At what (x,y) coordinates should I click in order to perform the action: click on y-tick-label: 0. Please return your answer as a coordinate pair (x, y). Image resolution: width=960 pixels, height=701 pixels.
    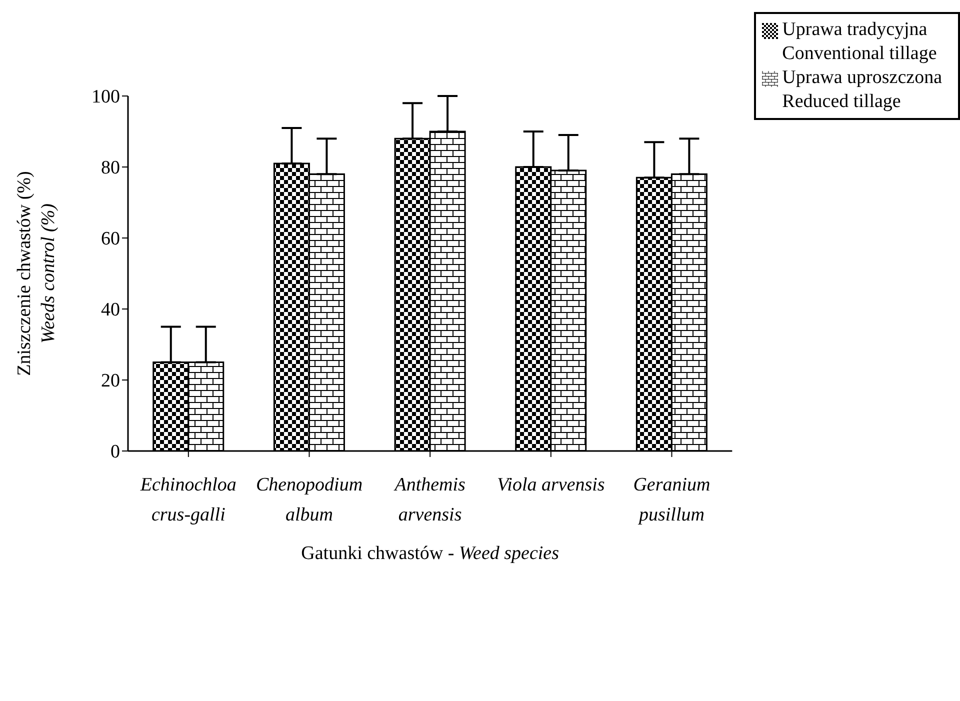
    Looking at the image, I should click on (115, 452).